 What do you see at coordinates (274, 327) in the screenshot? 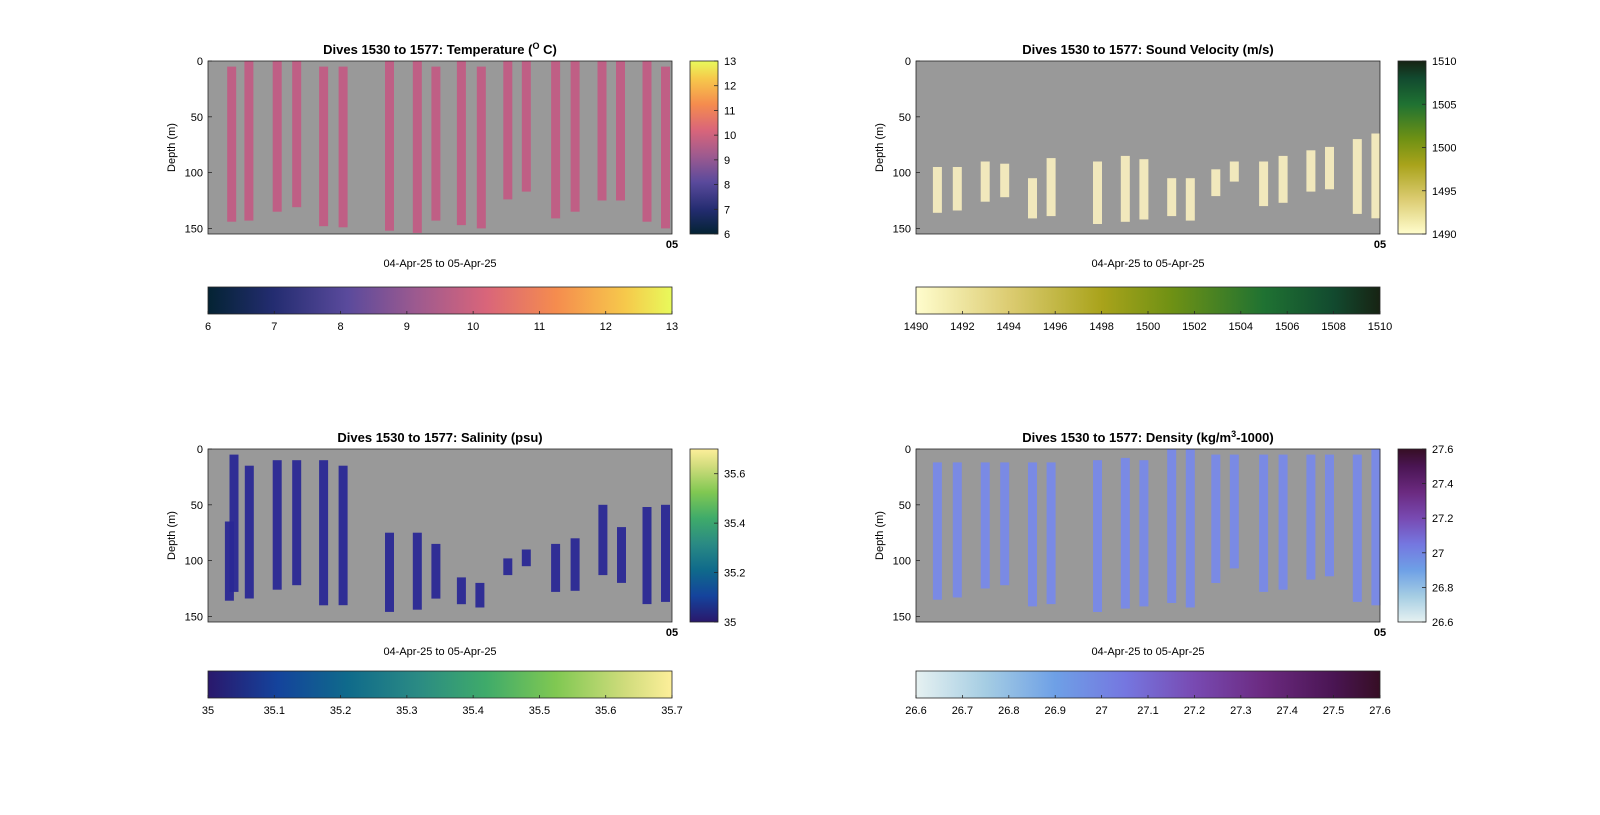
I see `hcolorbar-tick-label: 7` at bounding box center [274, 327].